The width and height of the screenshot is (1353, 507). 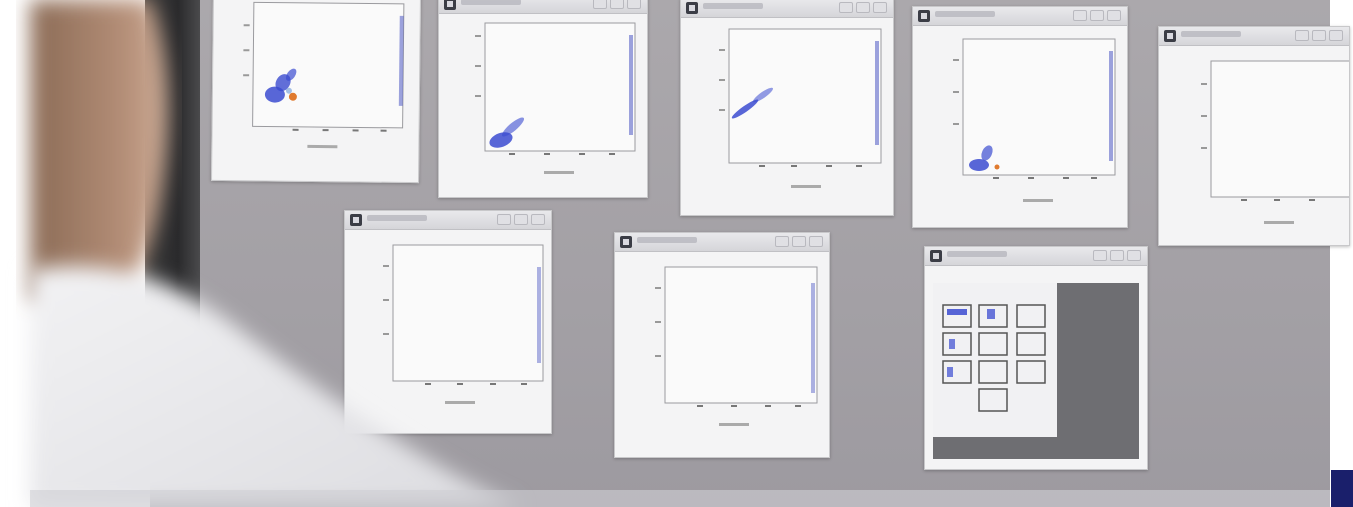 I want to click on corner-block, so click(x=1342, y=488).